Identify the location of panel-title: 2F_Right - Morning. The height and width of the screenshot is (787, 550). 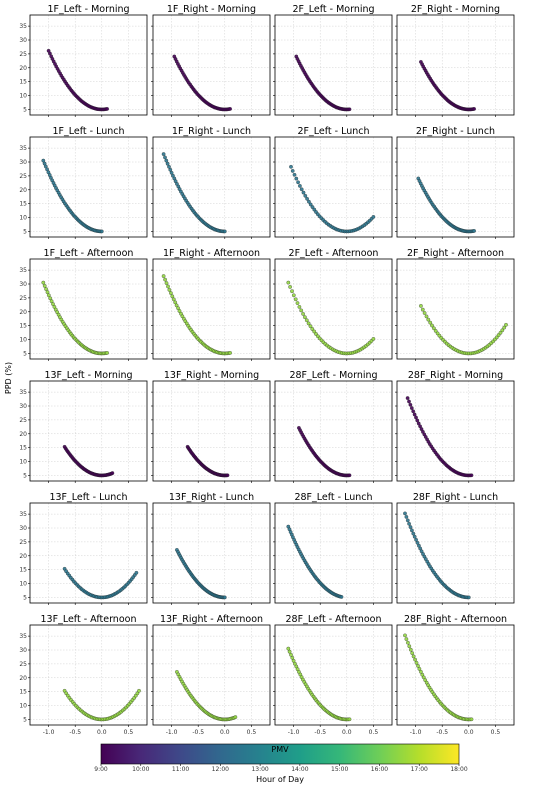
(455, 9).